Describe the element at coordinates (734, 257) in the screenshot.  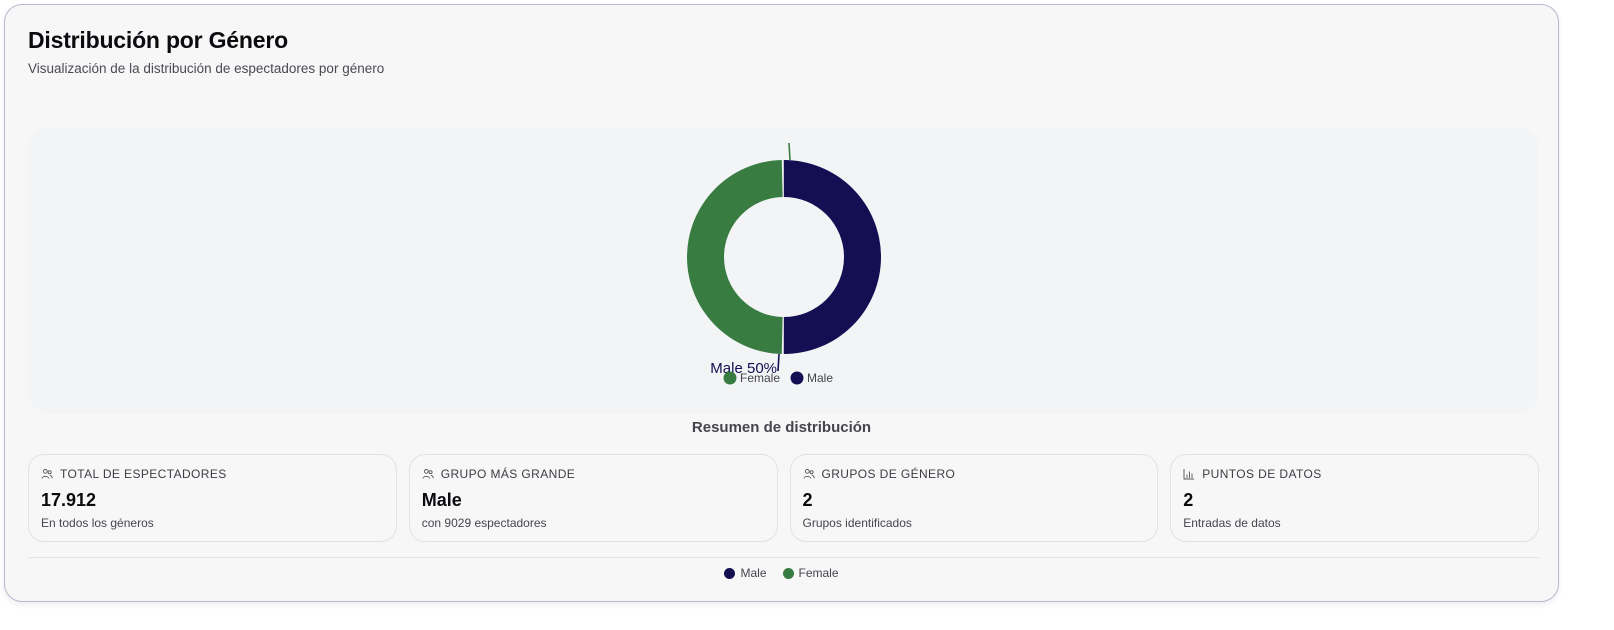
I see `donut-slice-female` at that location.